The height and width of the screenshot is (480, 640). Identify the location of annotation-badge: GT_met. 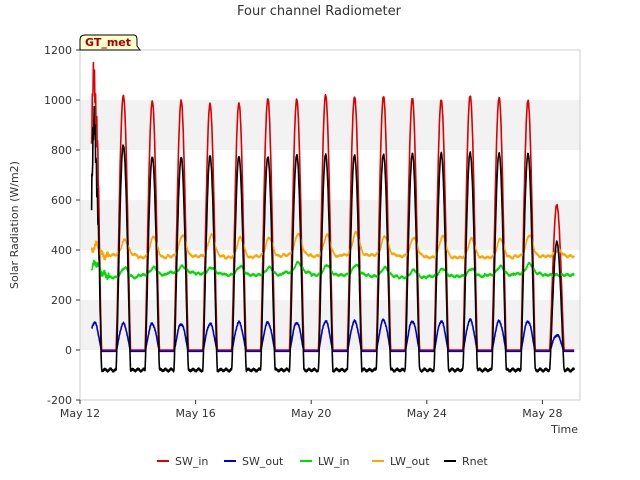
(110, 42).